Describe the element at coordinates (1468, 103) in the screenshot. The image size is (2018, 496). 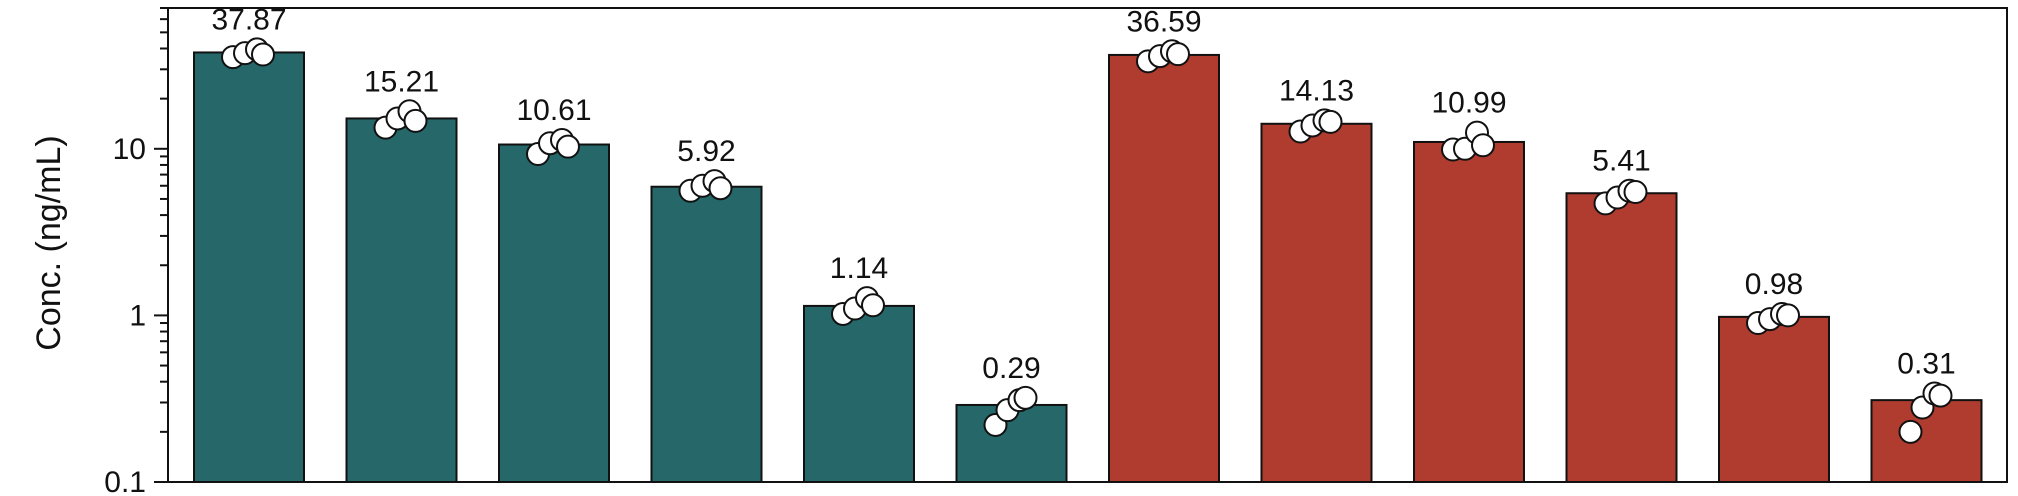
I see `bar-value-label: 10.99` at that location.